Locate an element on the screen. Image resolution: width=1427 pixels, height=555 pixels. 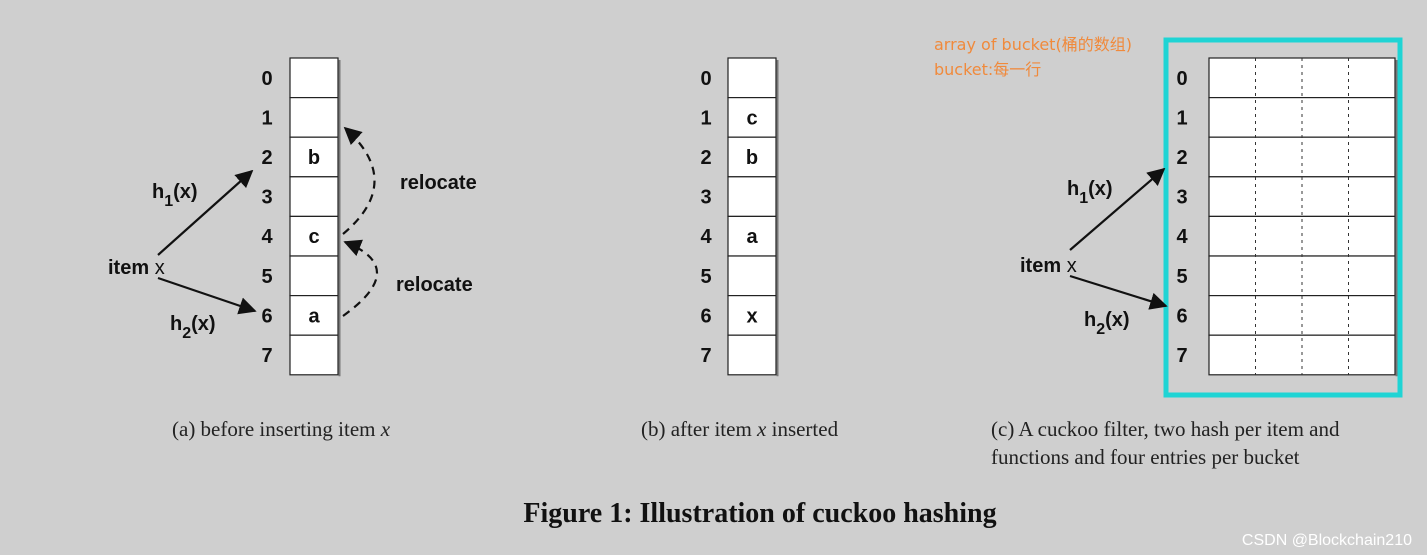
b-index-6: 6 is located at coordinates (705, 316).